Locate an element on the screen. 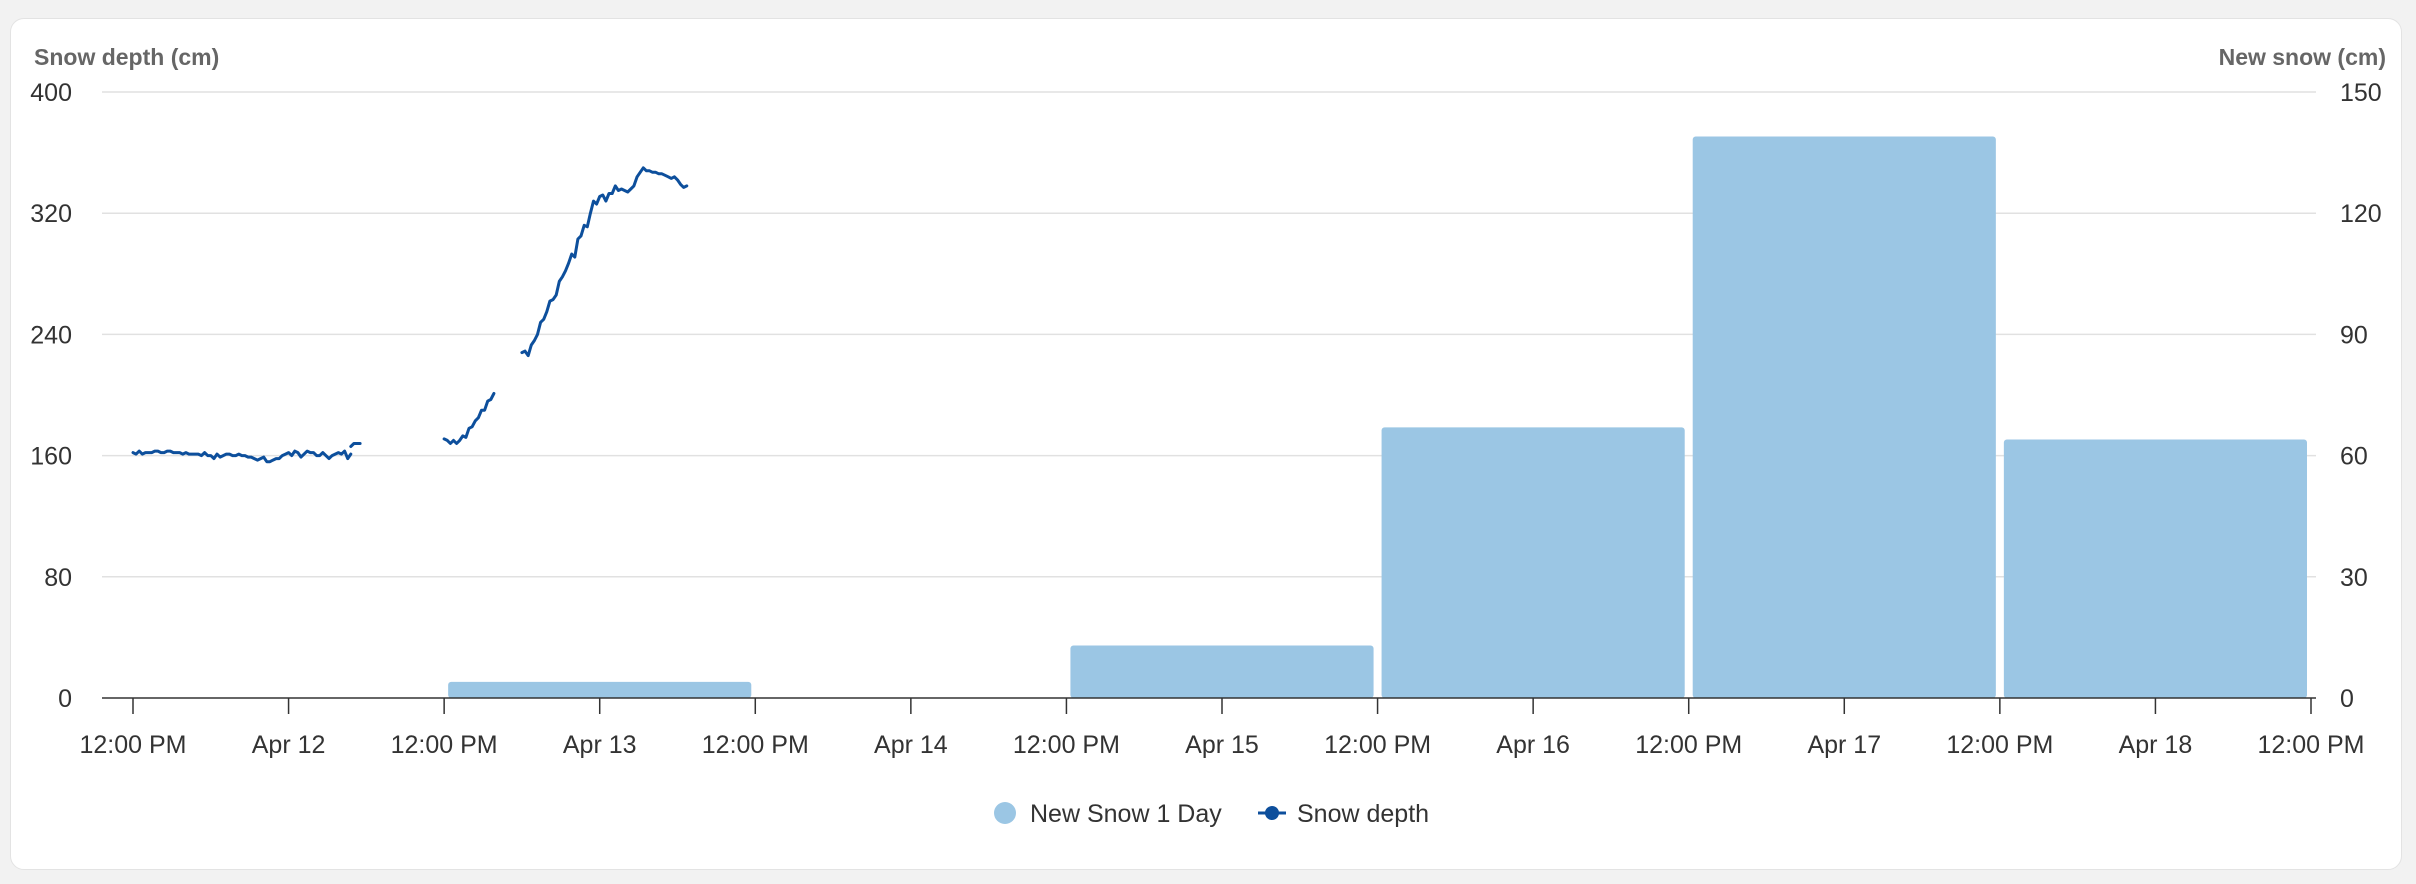  right-axis-ticks: 0 30 60 90 120 150 is located at coordinates (2361, 396).